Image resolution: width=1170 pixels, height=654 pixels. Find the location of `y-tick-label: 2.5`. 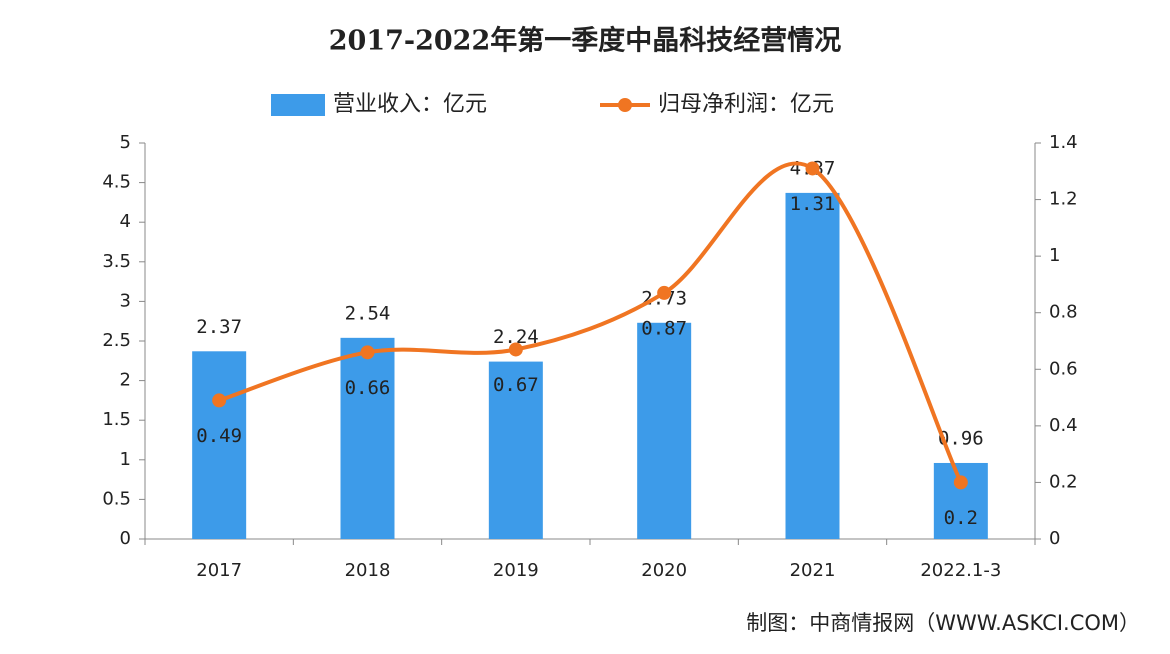

y-tick-label: 2.5 is located at coordinates (116, 340).